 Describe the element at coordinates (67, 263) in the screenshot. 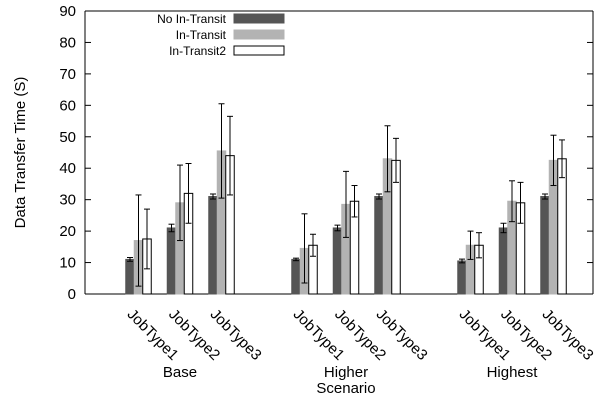

I see `y-tick-label: 10` at that location.